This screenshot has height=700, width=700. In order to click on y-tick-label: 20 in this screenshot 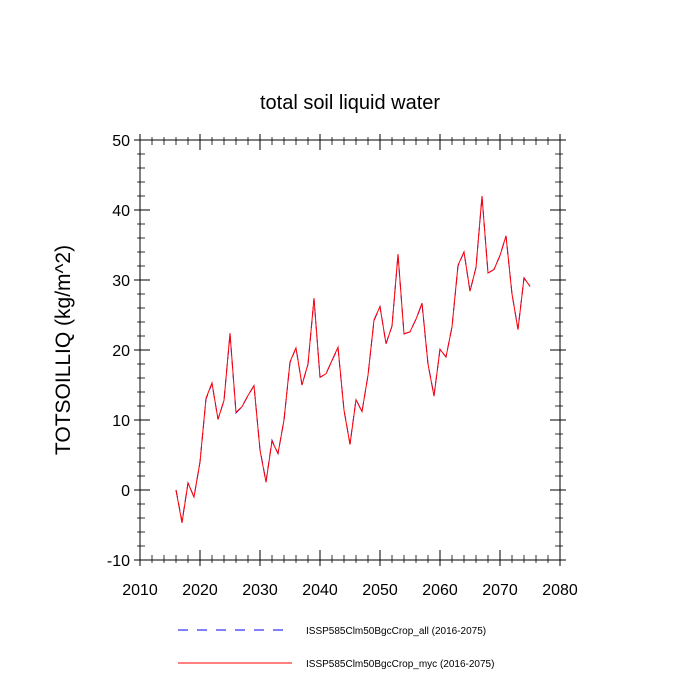, I will do `click(121, 351)`.